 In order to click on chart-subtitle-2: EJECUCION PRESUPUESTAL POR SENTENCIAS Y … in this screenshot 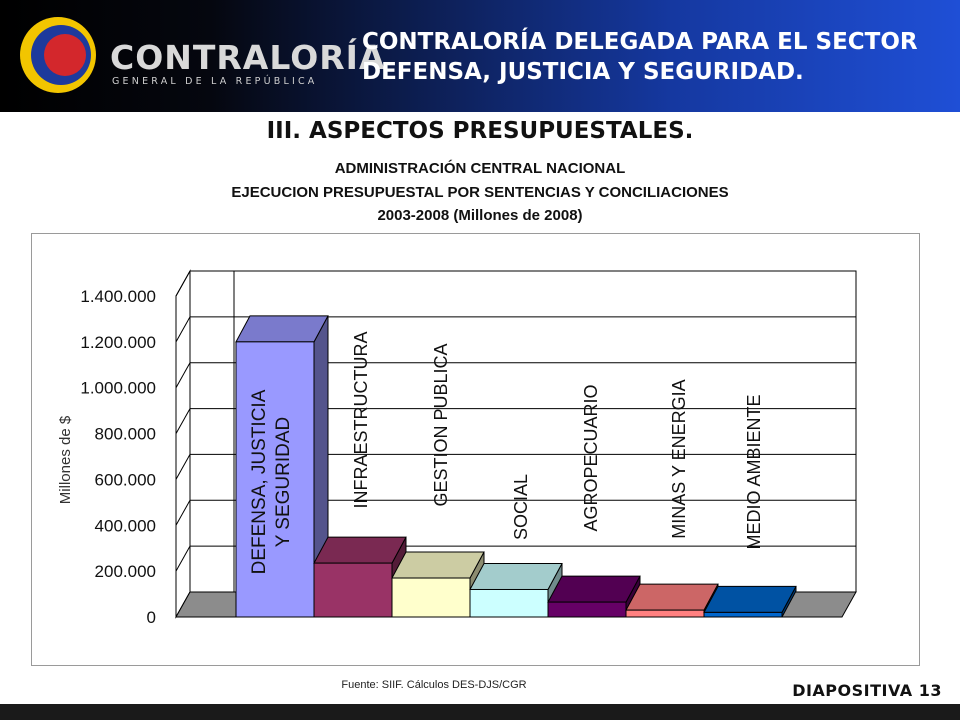, I will do `click(480, 192)`.